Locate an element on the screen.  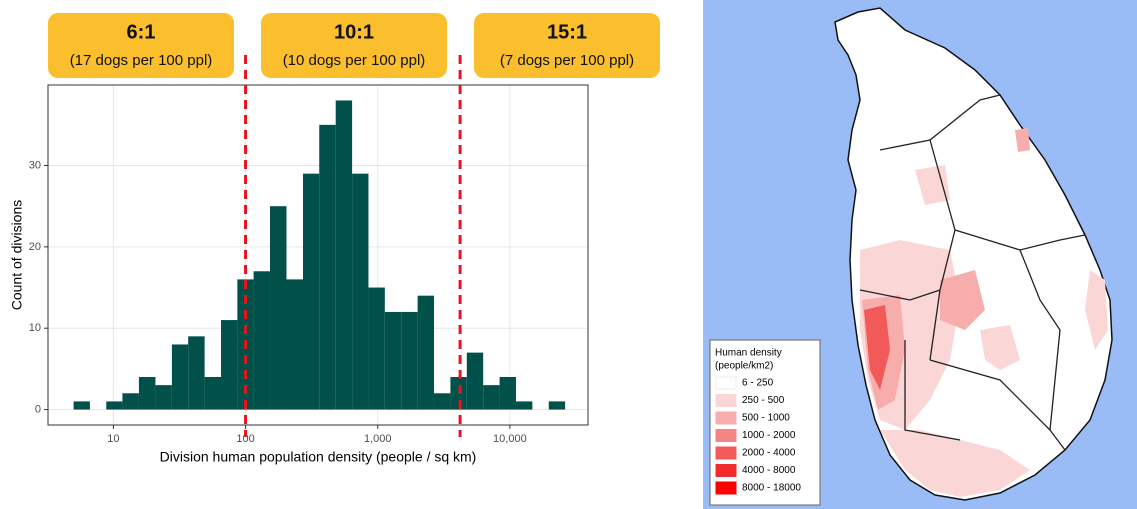
province-borders is located at coordinates (972, 272).